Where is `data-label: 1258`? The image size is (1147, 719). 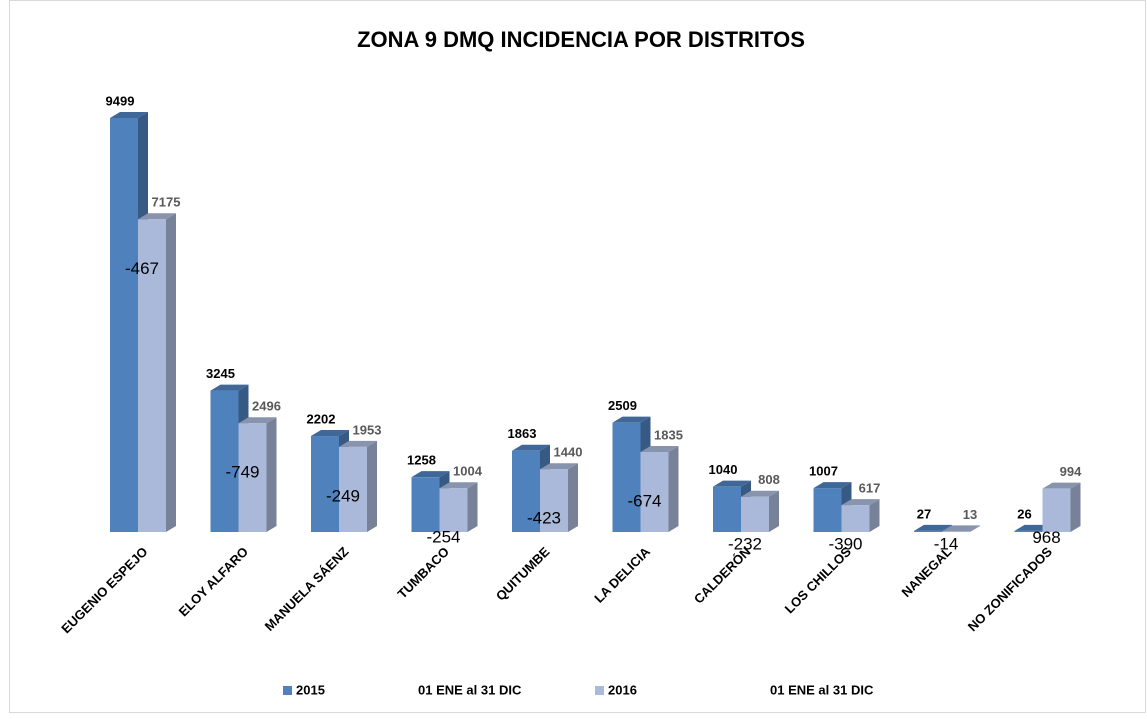 data-label: 1258 is located at coordinates (421, 460).